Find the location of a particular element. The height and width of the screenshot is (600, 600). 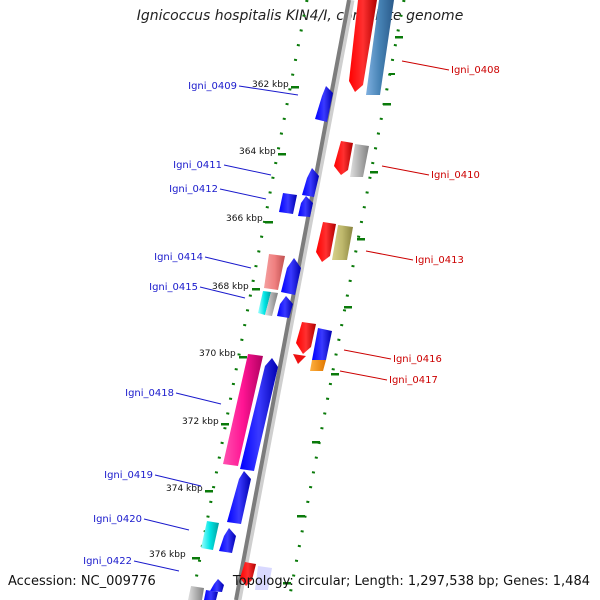

label-igni-0409: Igni_0409 is located at coordinates (212, 86).